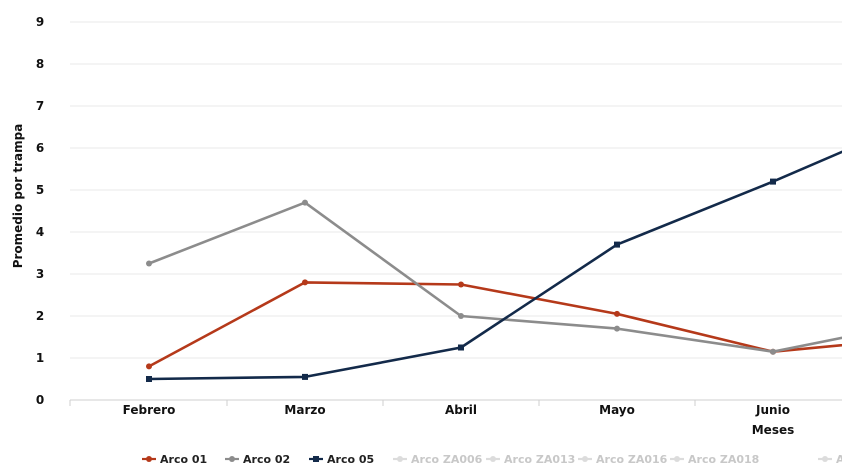 The image size is (842, 468). Describe the element at coordinates (40, 358) in the screenshot. I see `y-tick-label: 1` at that location.